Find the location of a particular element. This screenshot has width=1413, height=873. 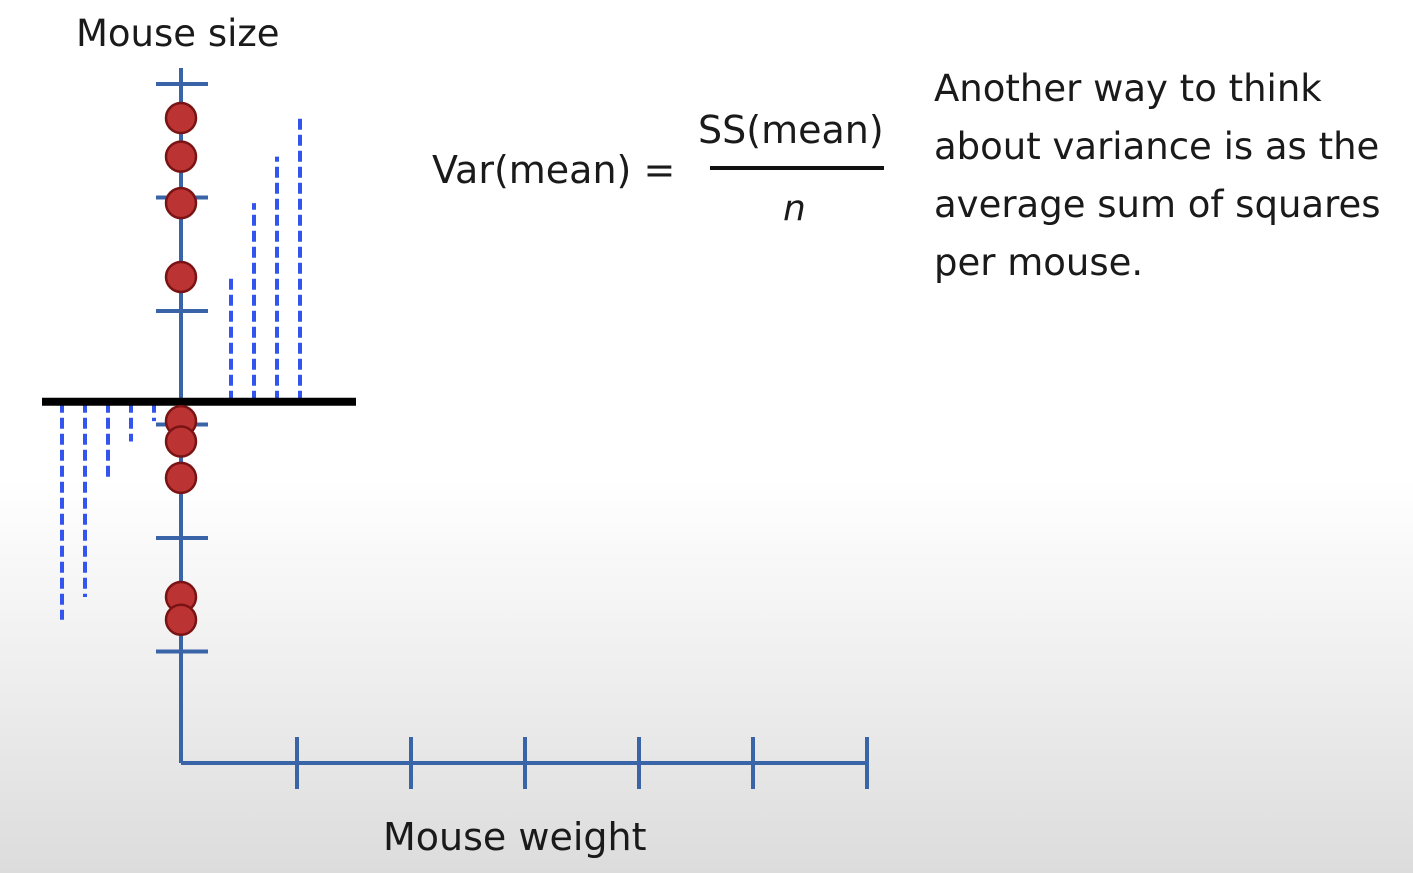

data-points is located at coordinates (181, 368).